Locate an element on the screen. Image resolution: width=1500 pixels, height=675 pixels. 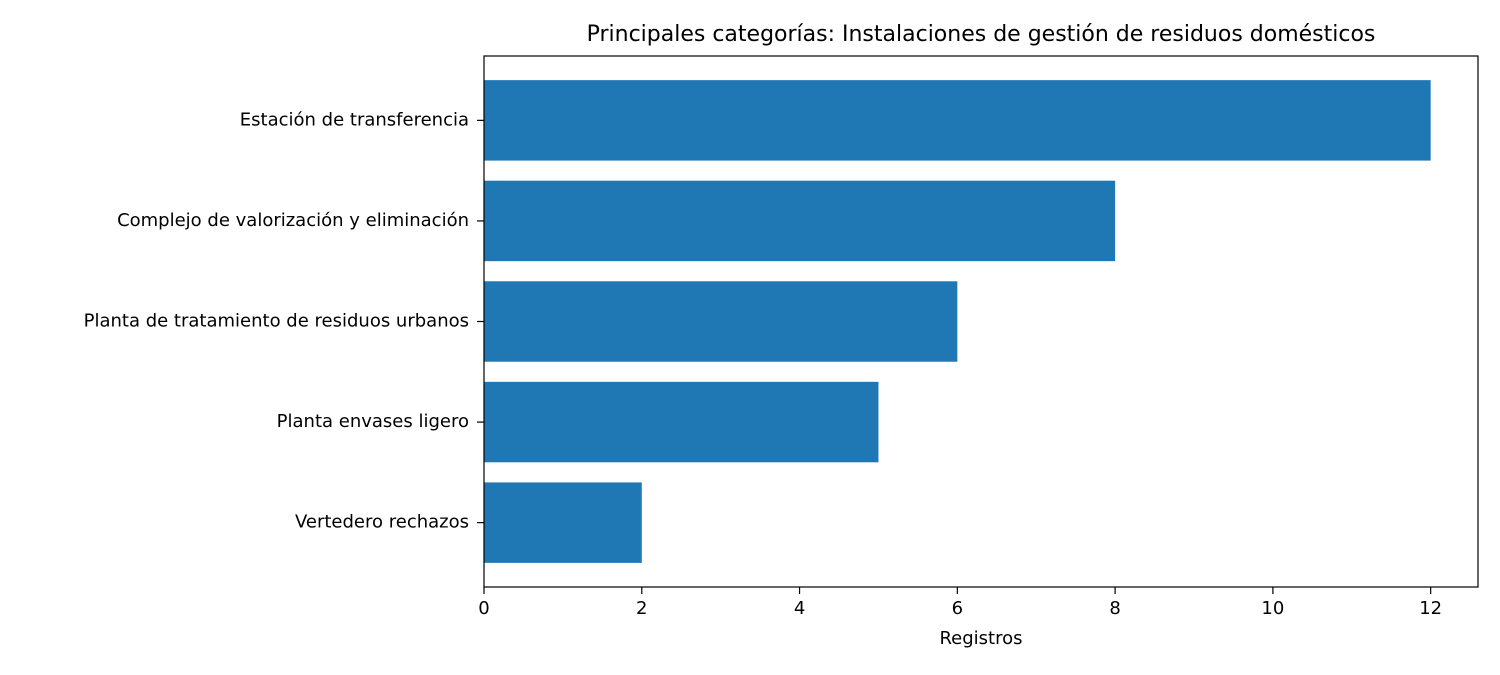
y-tick-label: Vertedero rechazos is located at coordinates (382, 522).